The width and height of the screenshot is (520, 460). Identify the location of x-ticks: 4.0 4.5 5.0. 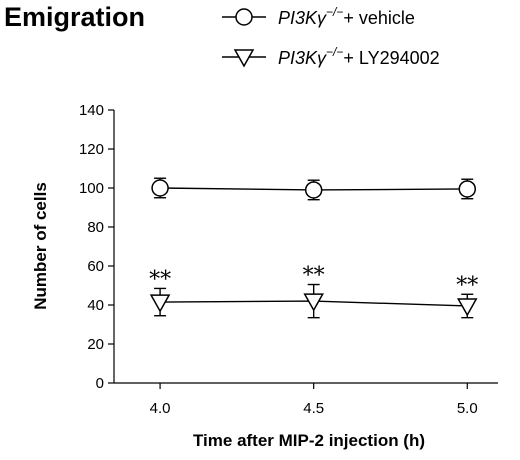
(314, 400).